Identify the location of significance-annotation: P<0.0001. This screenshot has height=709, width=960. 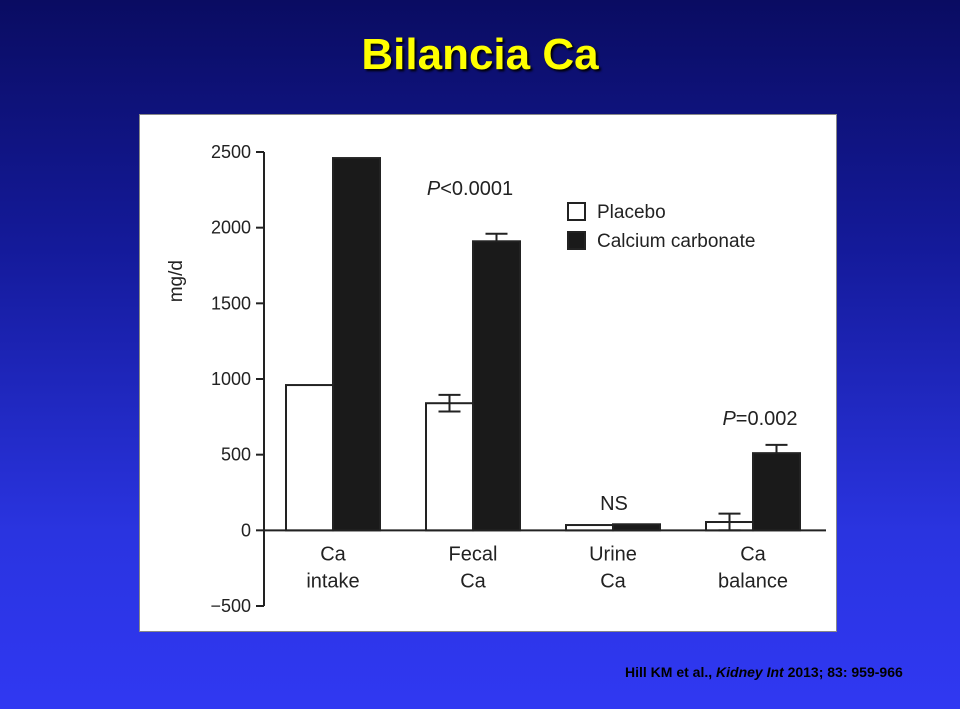
(470, 189).